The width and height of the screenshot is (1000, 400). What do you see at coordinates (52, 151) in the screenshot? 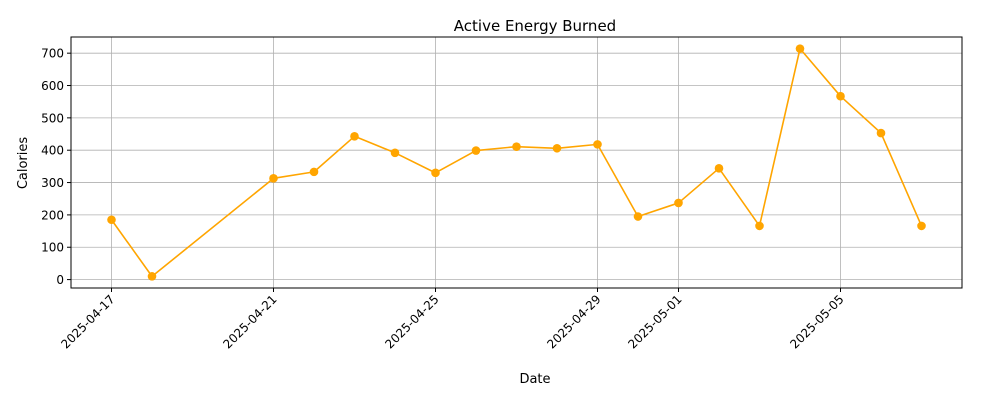
I see `y-tick-label: 400` at bounding box center [52, 151].